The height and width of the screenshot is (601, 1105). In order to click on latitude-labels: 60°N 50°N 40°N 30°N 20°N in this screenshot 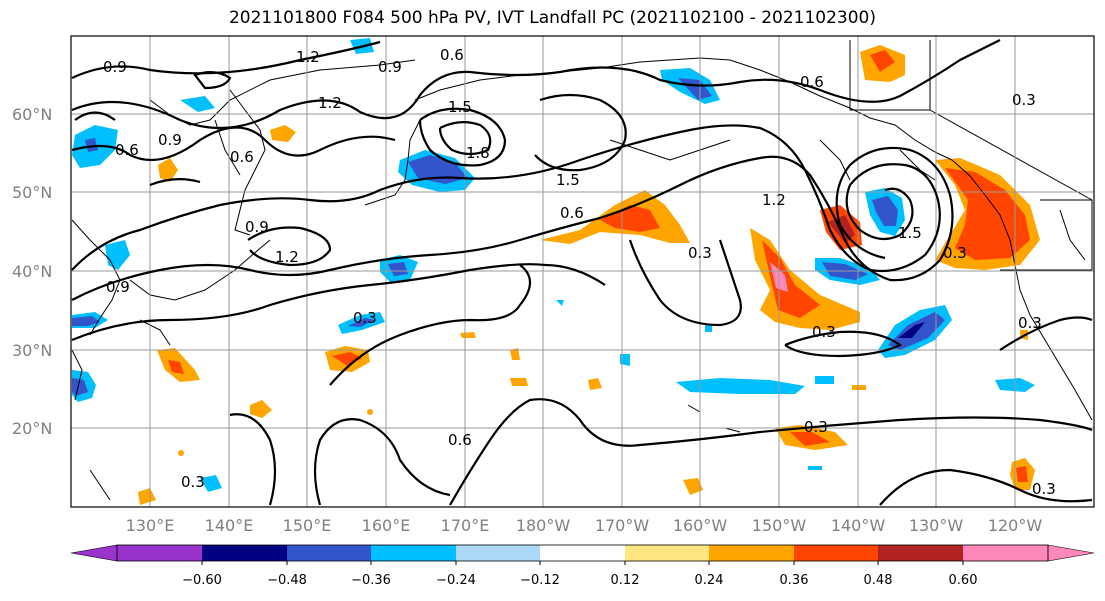, I will do `click(32, 271)`.